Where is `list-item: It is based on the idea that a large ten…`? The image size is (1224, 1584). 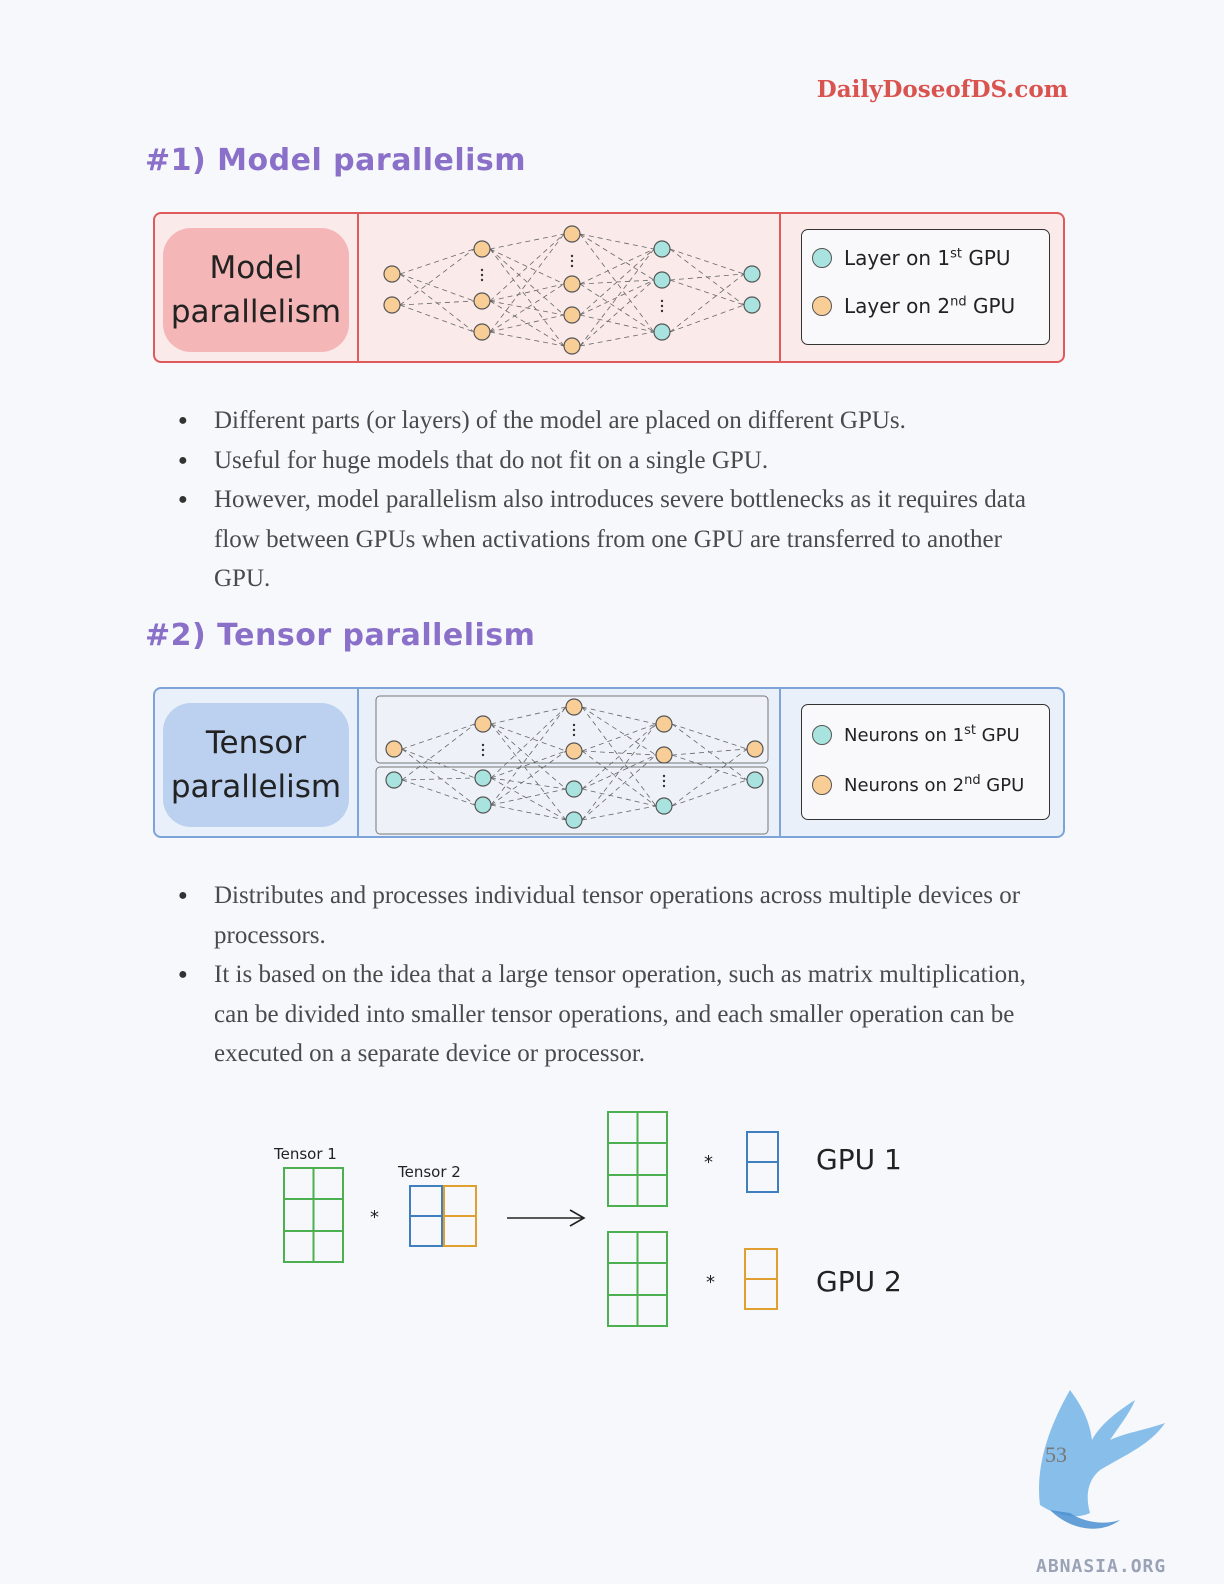 list-item: It is based on the idea that a large ten… is located at coordinates (608, 1014).